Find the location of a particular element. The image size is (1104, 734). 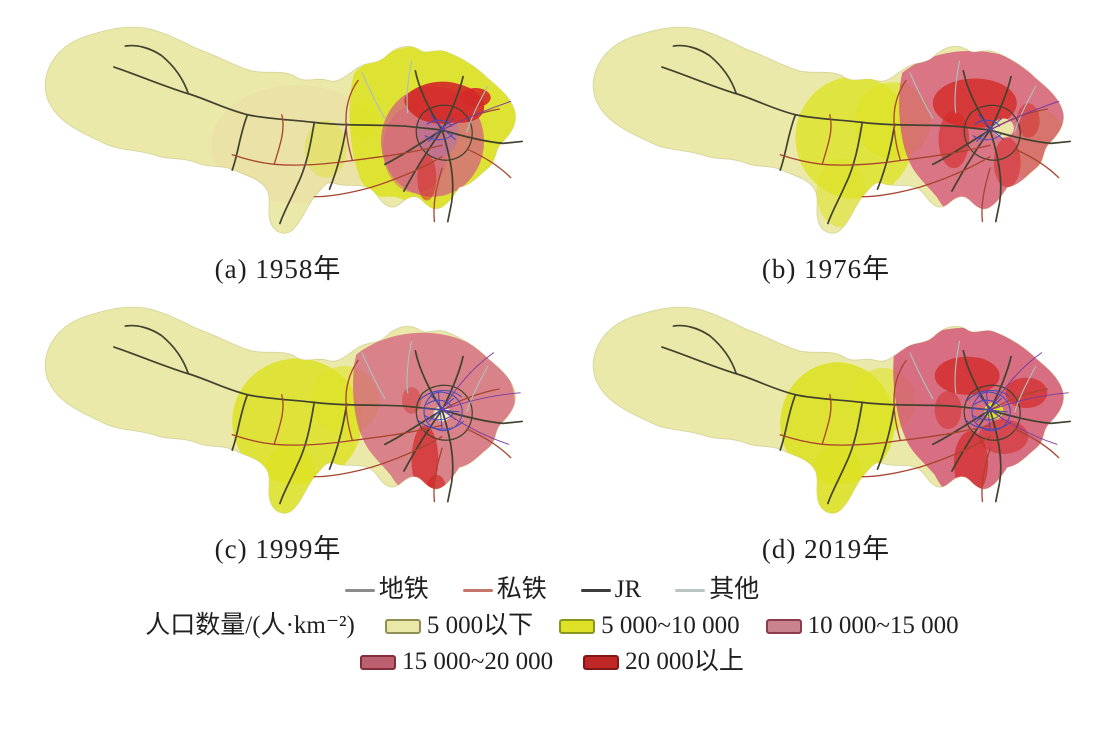

density-label-over-20000: 20 000以上 is located at coordinates (684, 661).